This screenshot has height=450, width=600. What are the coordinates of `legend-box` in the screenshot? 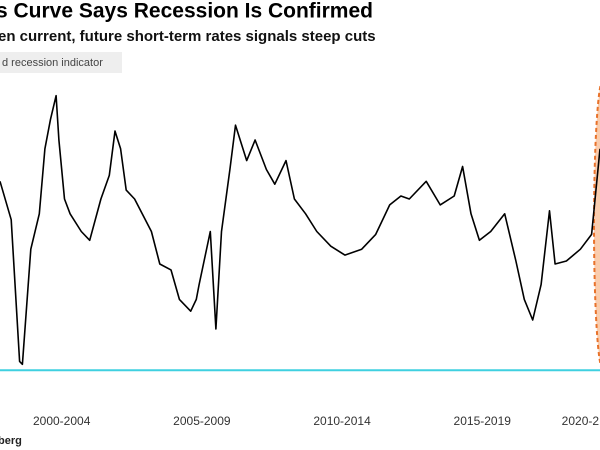 It's located at (61, 62).